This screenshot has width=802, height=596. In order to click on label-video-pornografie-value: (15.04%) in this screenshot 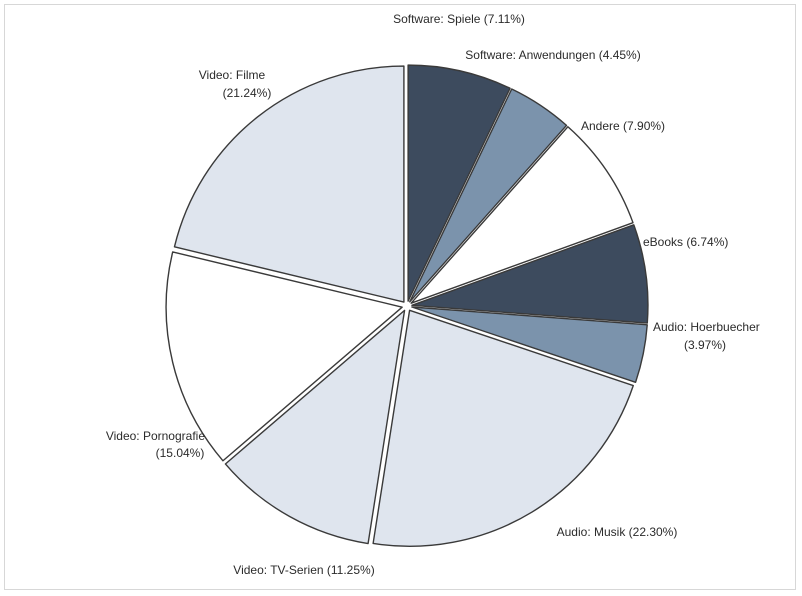, I will do `click(180, 453)`.